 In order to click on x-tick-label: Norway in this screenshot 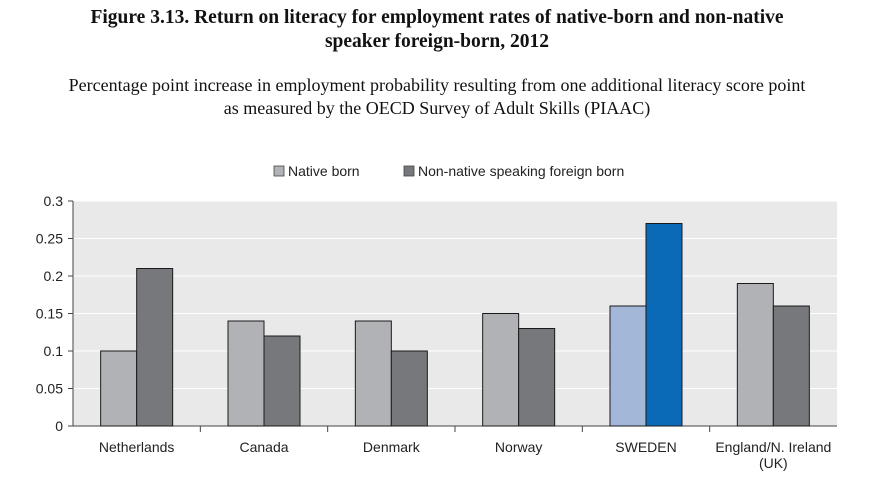, I will do `click(518, 447)`.